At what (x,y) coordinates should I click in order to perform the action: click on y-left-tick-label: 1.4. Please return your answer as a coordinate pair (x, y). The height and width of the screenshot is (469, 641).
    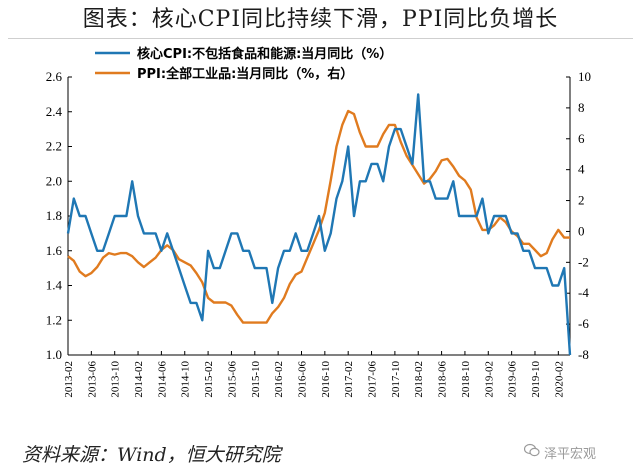
    Looking at the image, I should click on (54, 285).